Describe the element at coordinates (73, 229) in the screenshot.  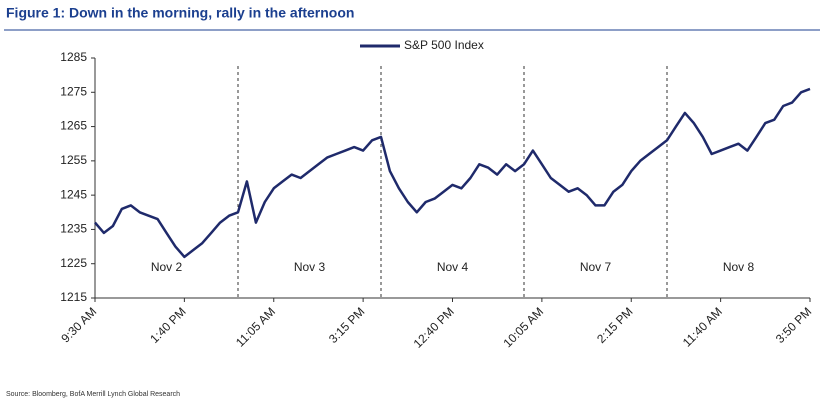
I see `y-tick-label: 1235` at that location.